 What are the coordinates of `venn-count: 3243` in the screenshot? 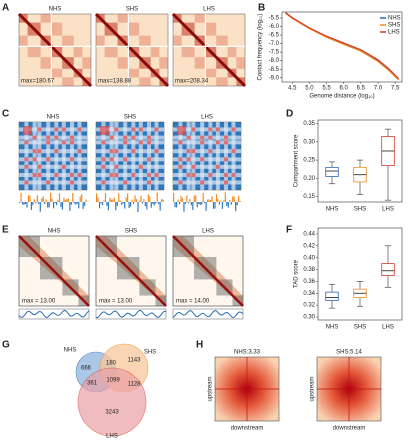 It's located at (112, 413).